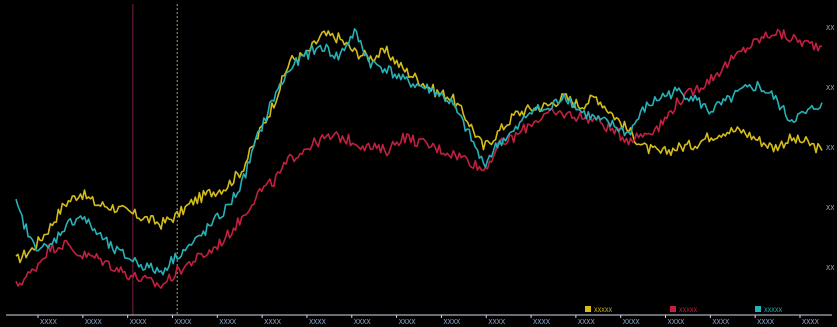 This screenshot has width=837, height=327. I want to click on legend: XXXXX XXXXX XXXXX, so click(683, 310).